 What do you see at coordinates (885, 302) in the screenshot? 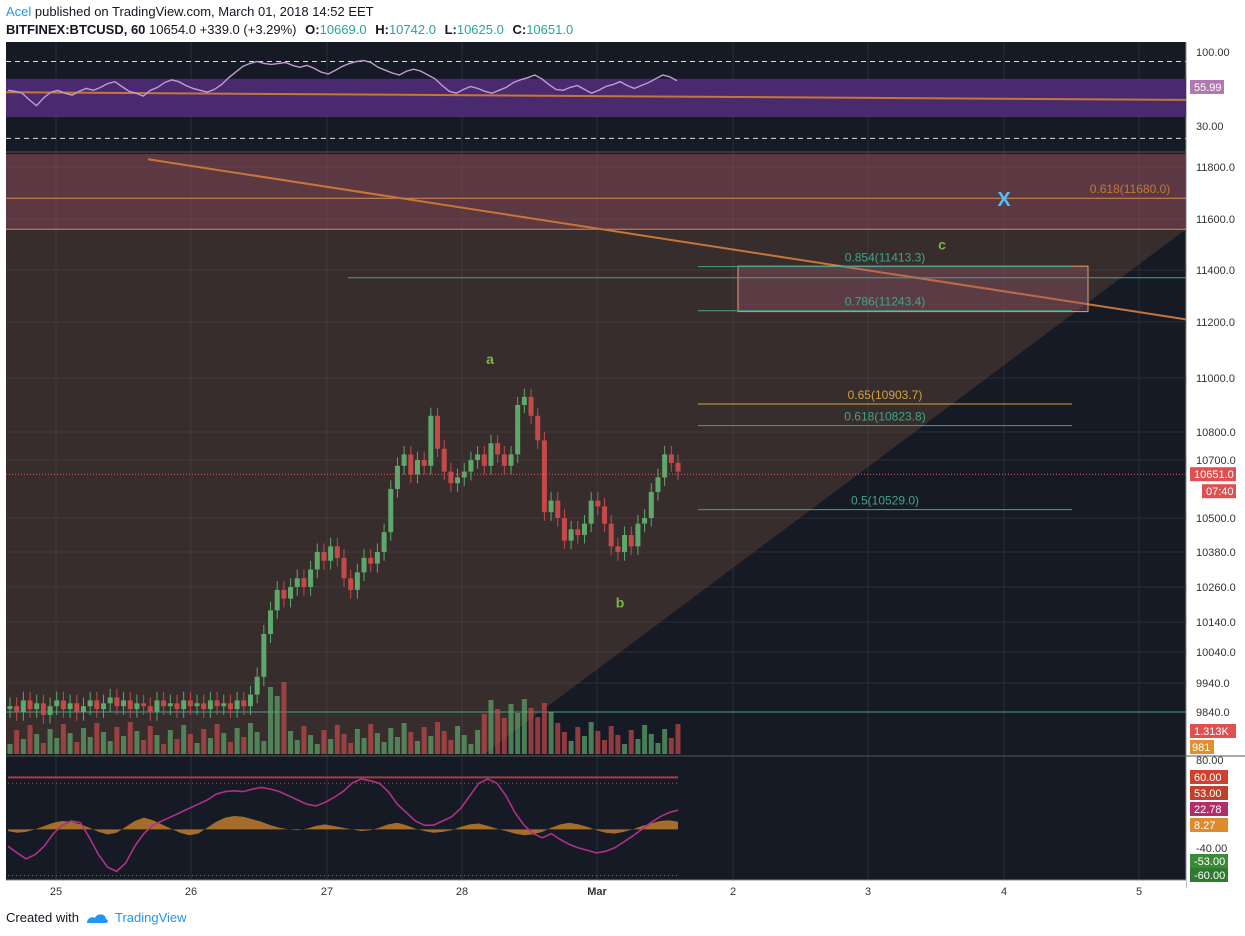
I see `fib-level-label: 0.786(11243.4)` at bounding box center [885, 302].